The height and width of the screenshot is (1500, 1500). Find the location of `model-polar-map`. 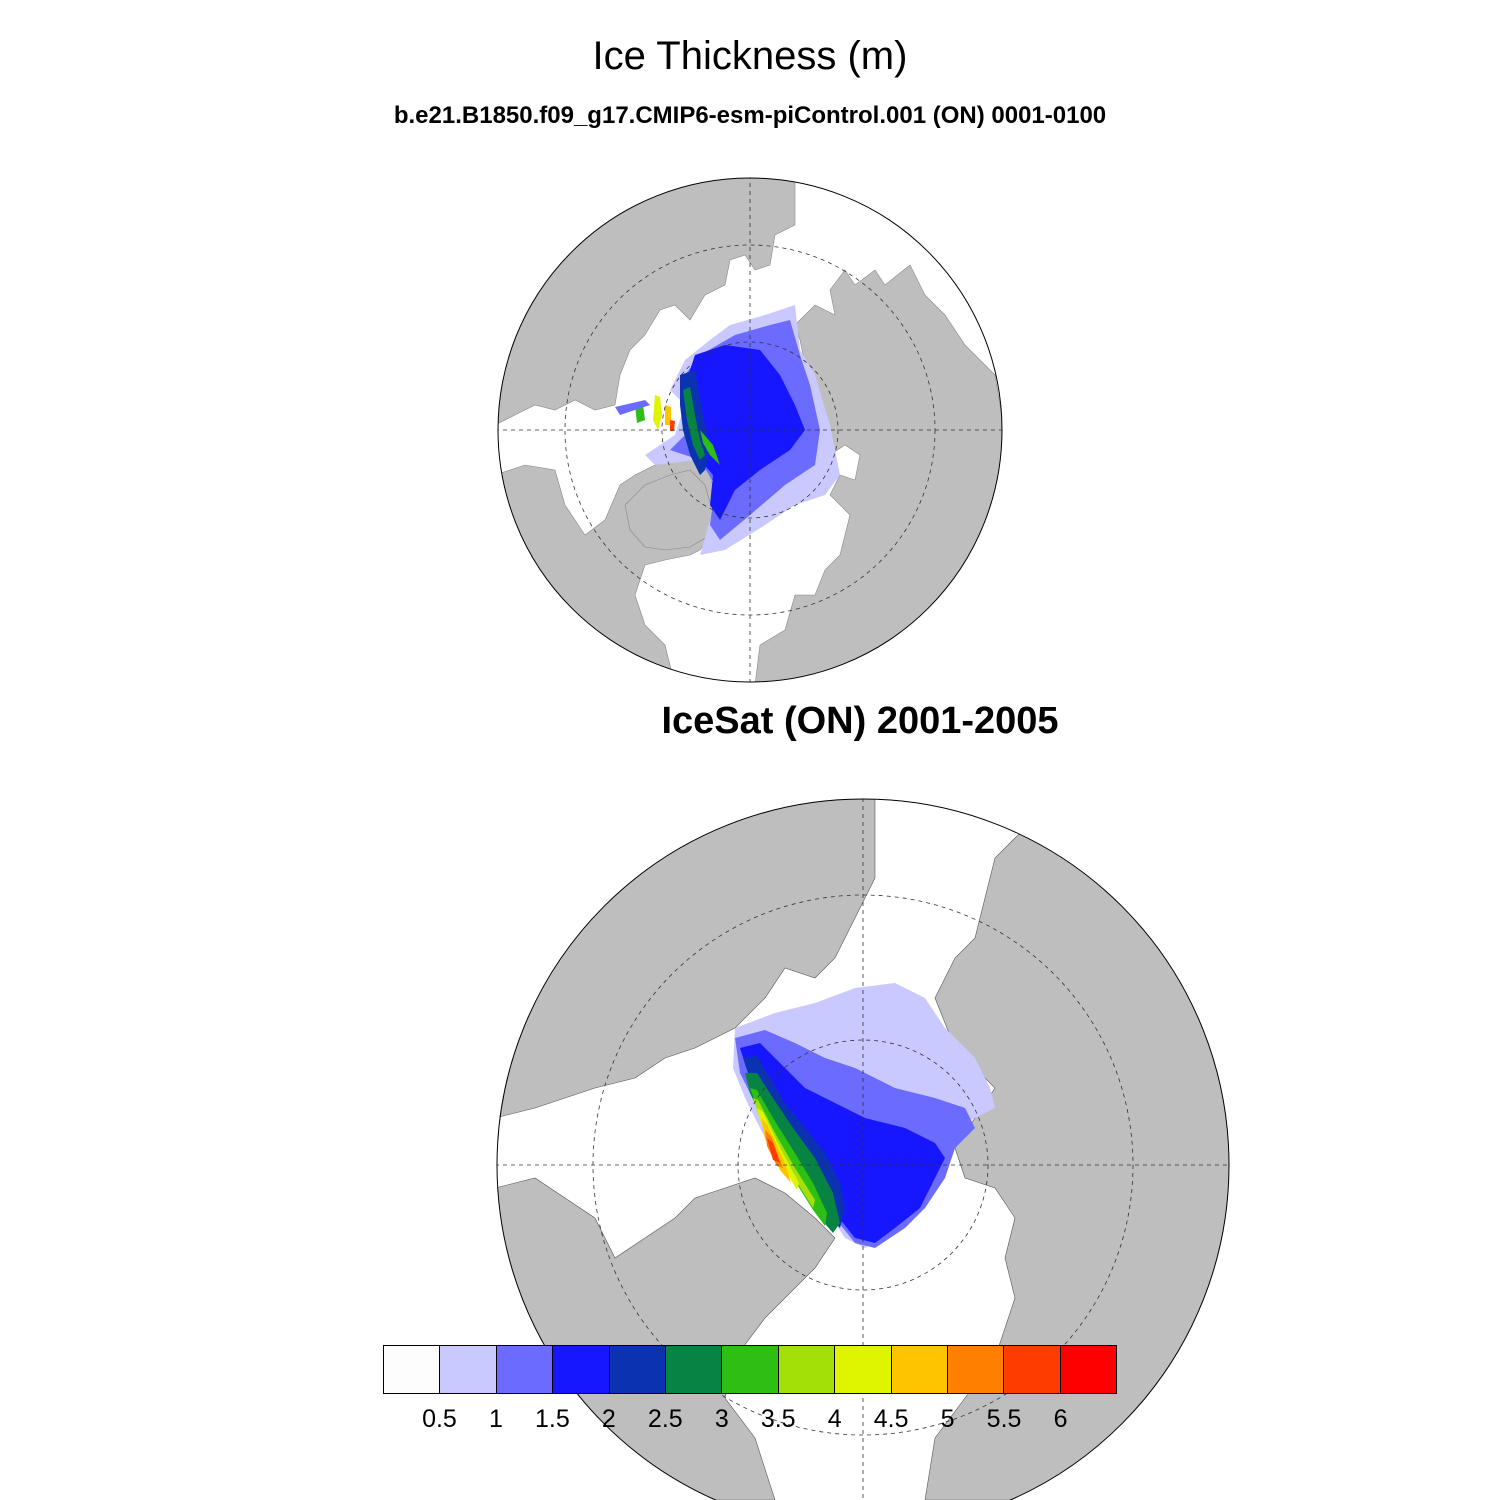

model-polar-map is located at coordinates (750, 430).